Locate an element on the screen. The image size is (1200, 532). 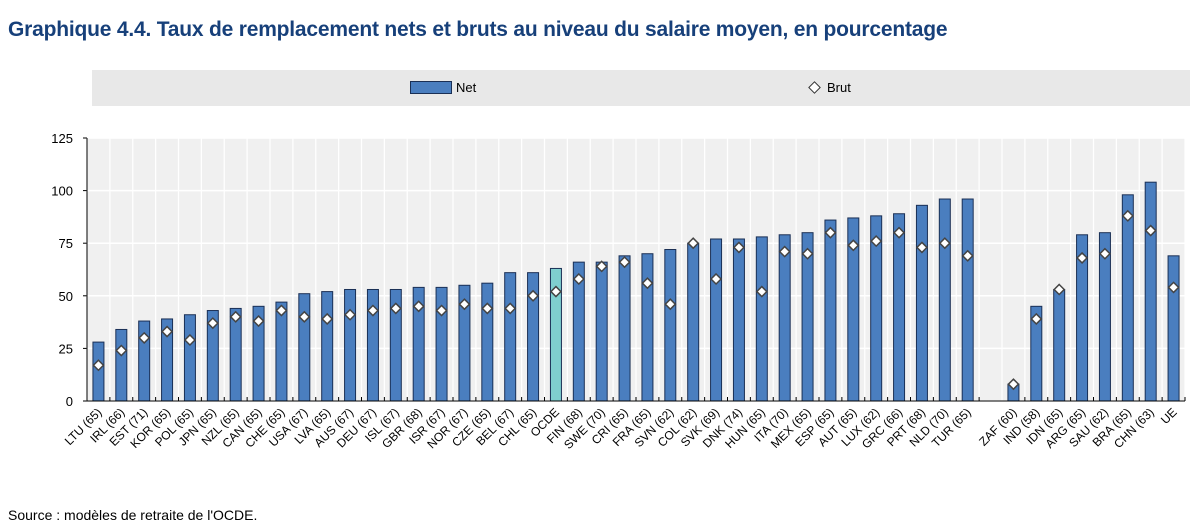
y-tick-label: 0 is located at coordinates (69, 401).